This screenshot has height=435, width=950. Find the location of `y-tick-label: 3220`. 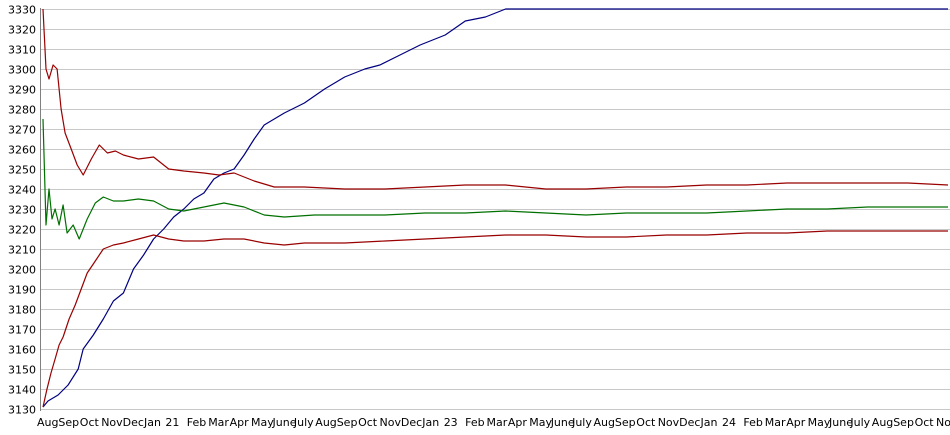

y-tick-label: 3220 is located at coordinates (22, 230).